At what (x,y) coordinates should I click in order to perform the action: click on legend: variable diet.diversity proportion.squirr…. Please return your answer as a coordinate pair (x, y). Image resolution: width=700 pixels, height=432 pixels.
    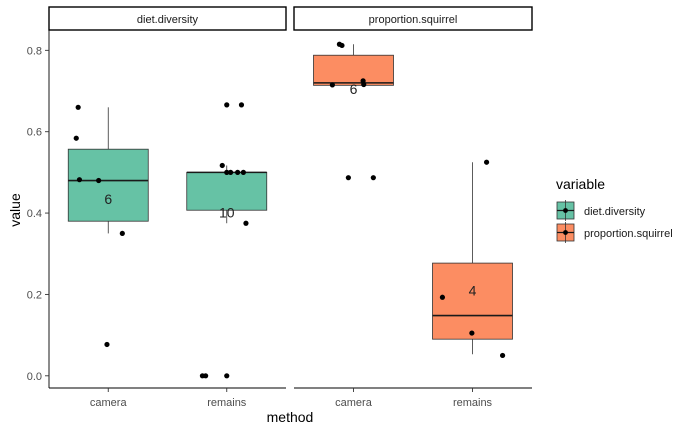
    Looking at the image, I should click on (614, 209).